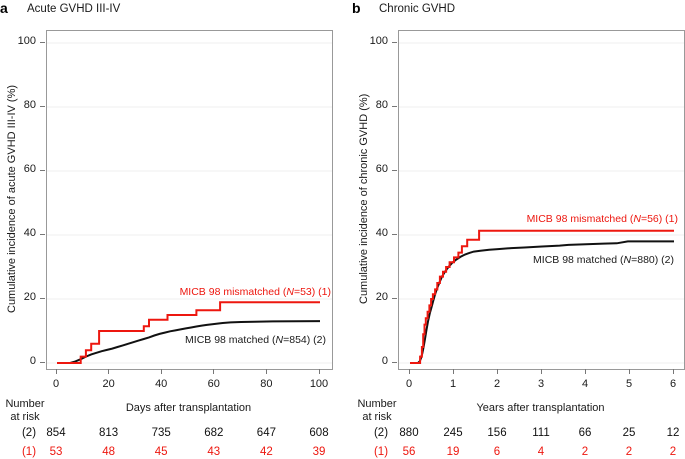 This screenshot has width=685, height=459. What do you see at coordinates (673, 384) in the screenshot?
I see `x-tick-label: 6` at bounding box center [673, 384].